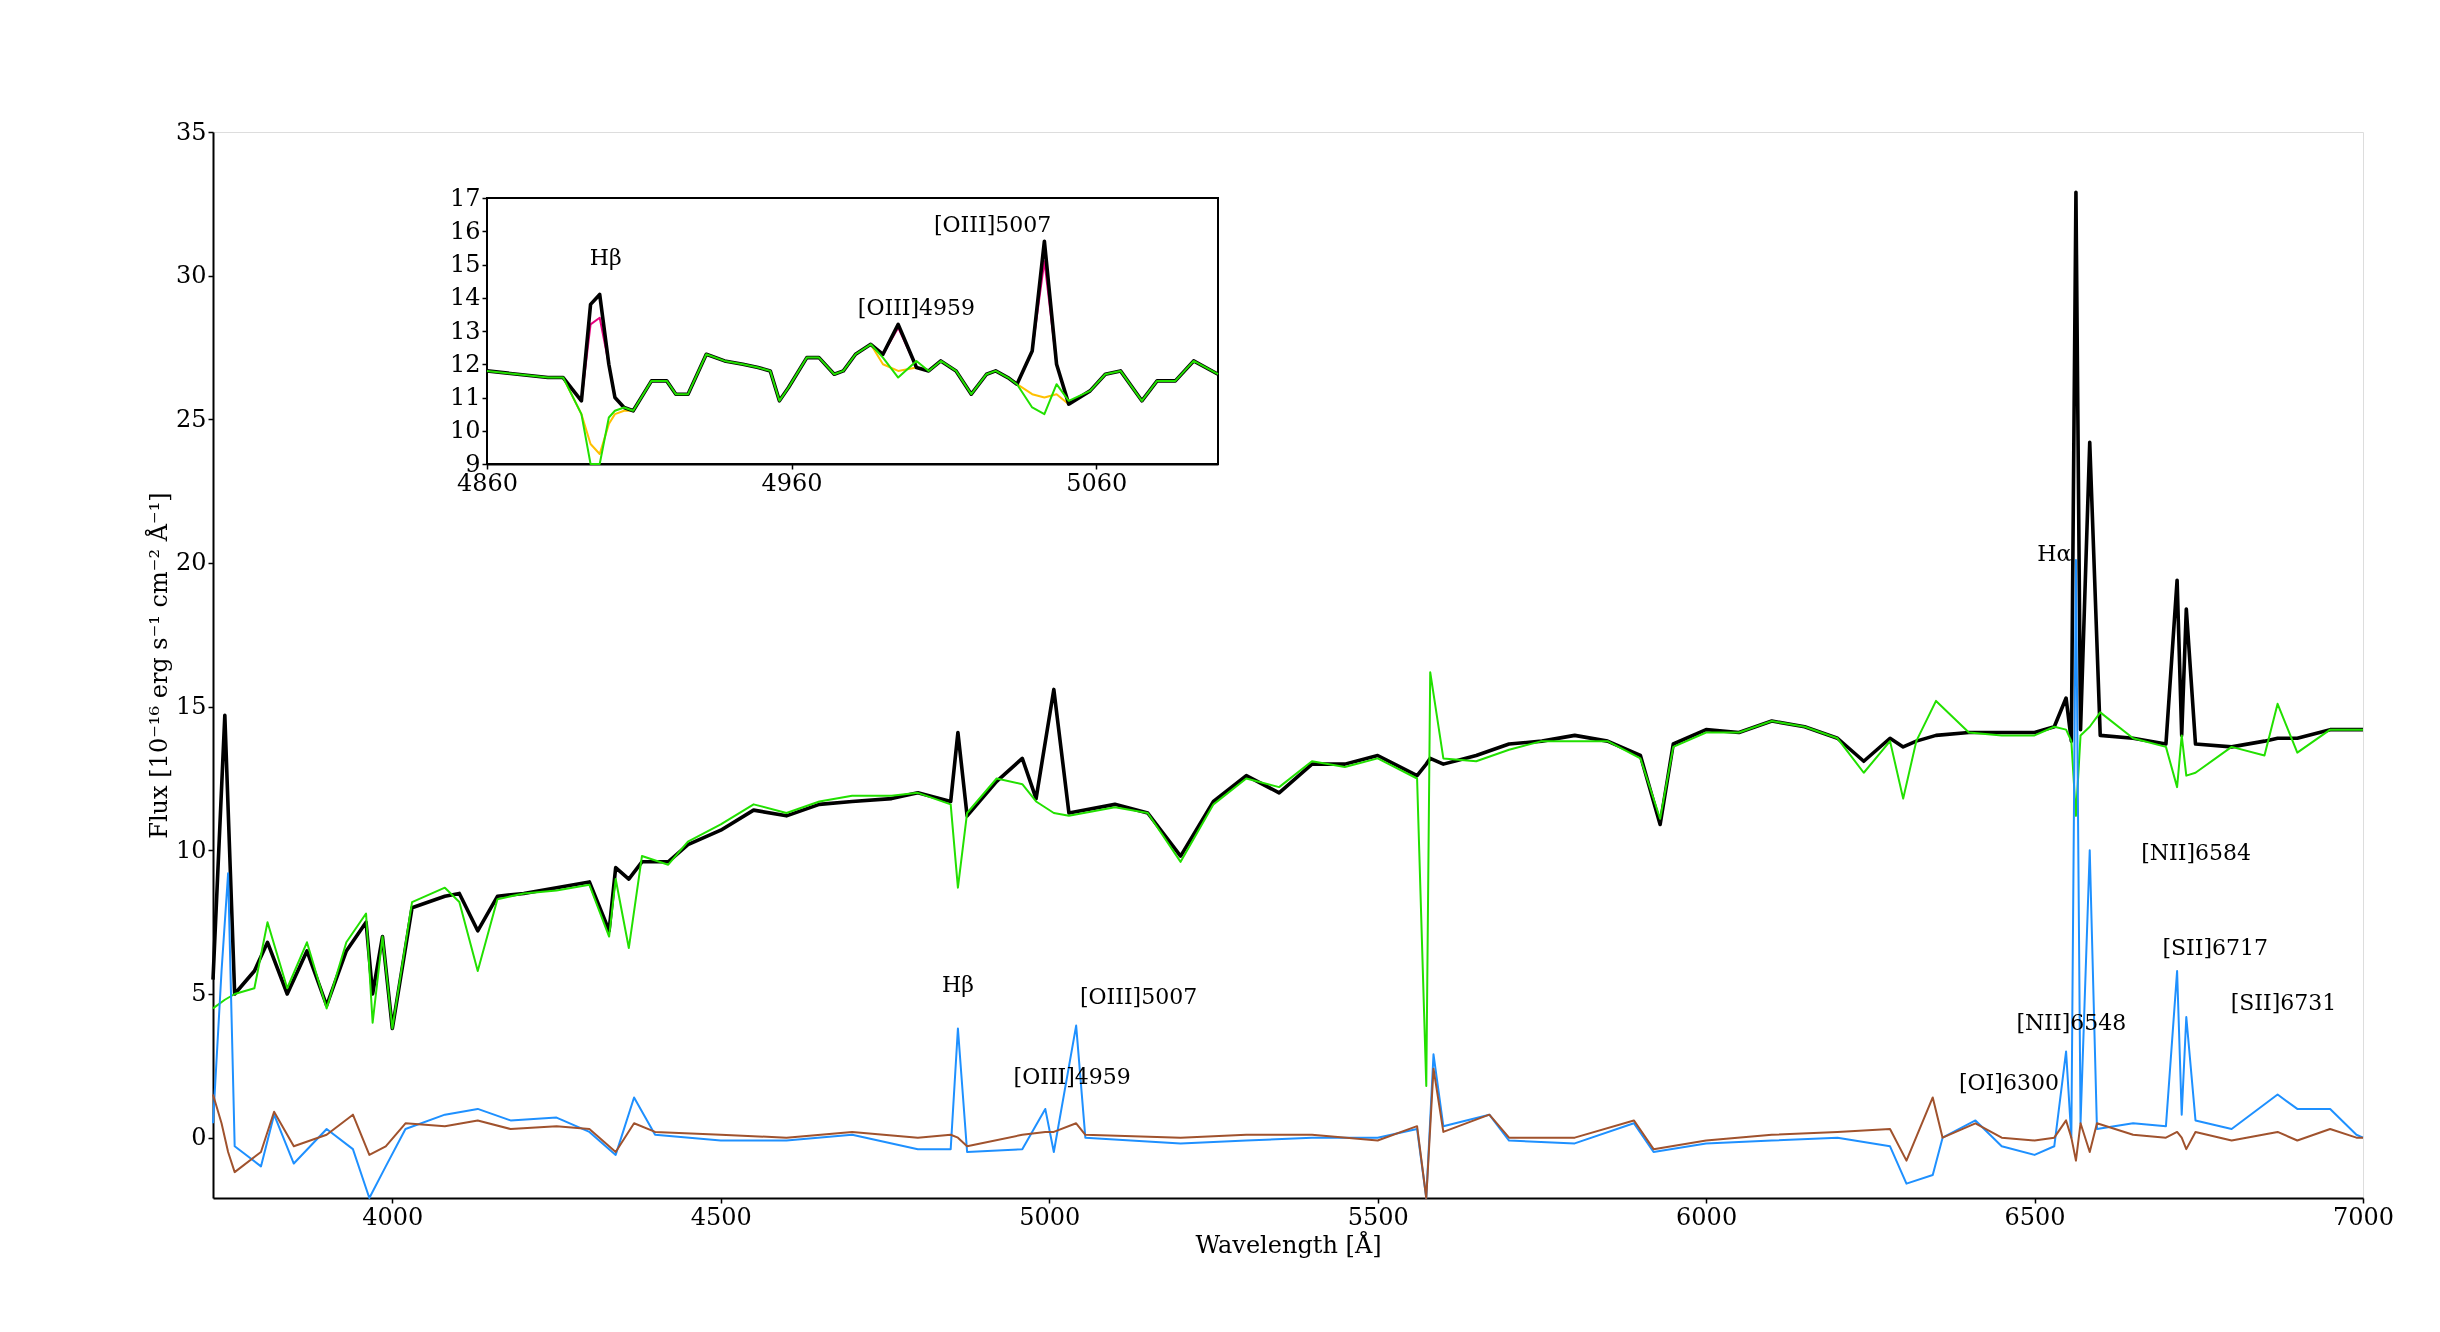 Image resolution: width=2440 pixels, height=1332 pixels. What do you see at coordinates (1707, 1216) in the screenshot?
I see `x-tick-label: 6000` at bounding box center [1707, 1216].